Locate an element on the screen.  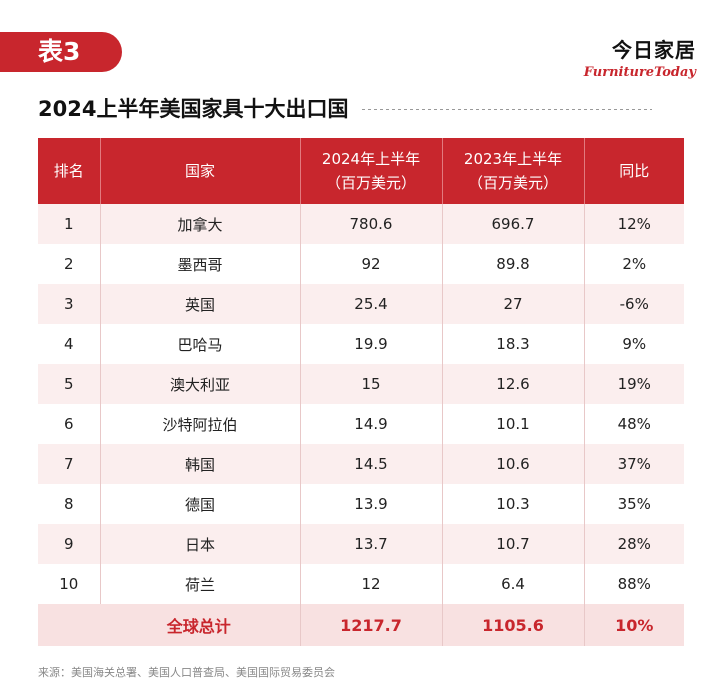
h1-2023-cell: 27 is located at coordinates (513, 304).